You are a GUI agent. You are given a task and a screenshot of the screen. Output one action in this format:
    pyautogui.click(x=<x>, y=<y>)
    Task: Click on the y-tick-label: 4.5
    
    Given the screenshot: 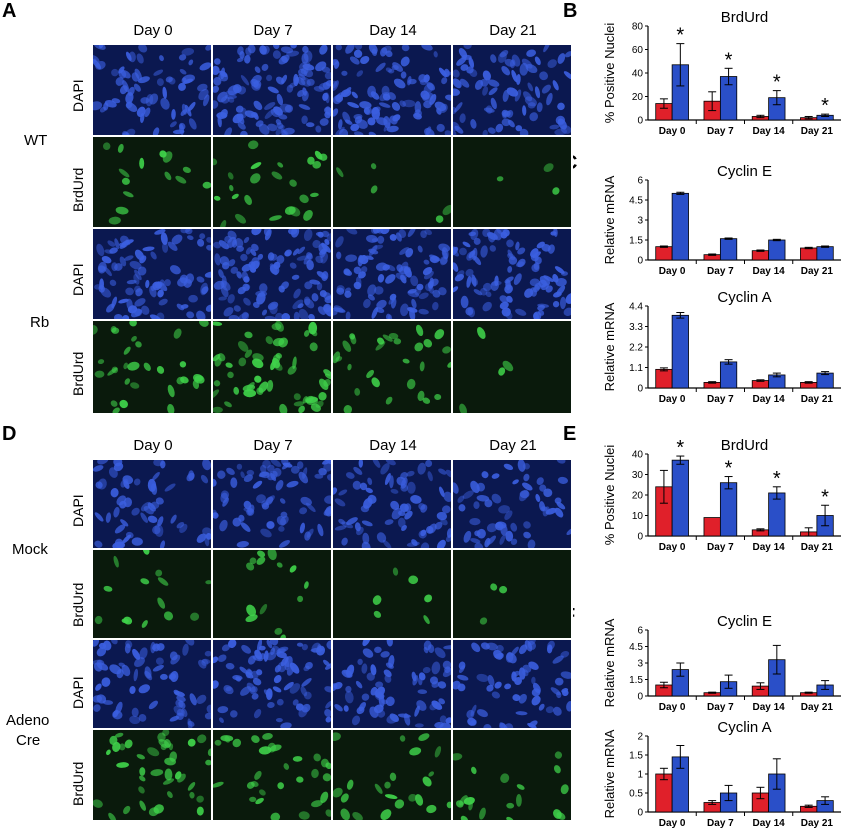 What is the action you would take?
    pyautogui.click(x=636, y=201)
    